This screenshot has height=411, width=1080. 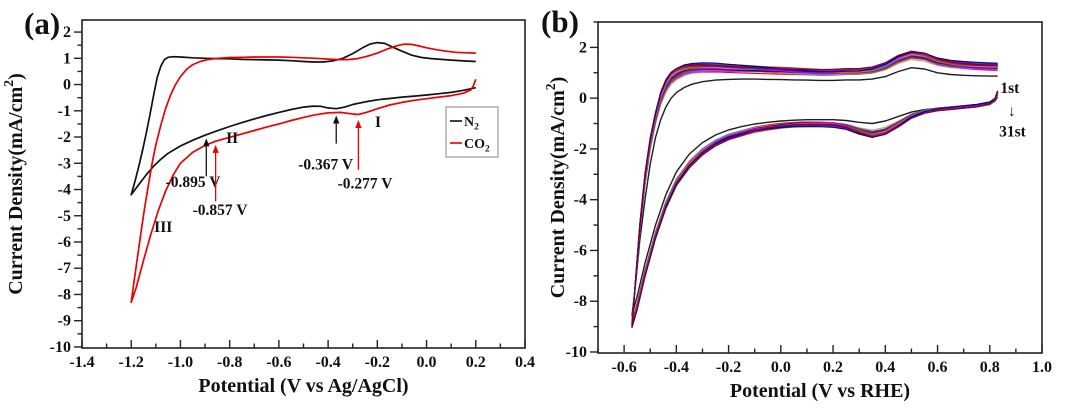 I want to click on panel-a-label: (a), so click(x=42, y=23).